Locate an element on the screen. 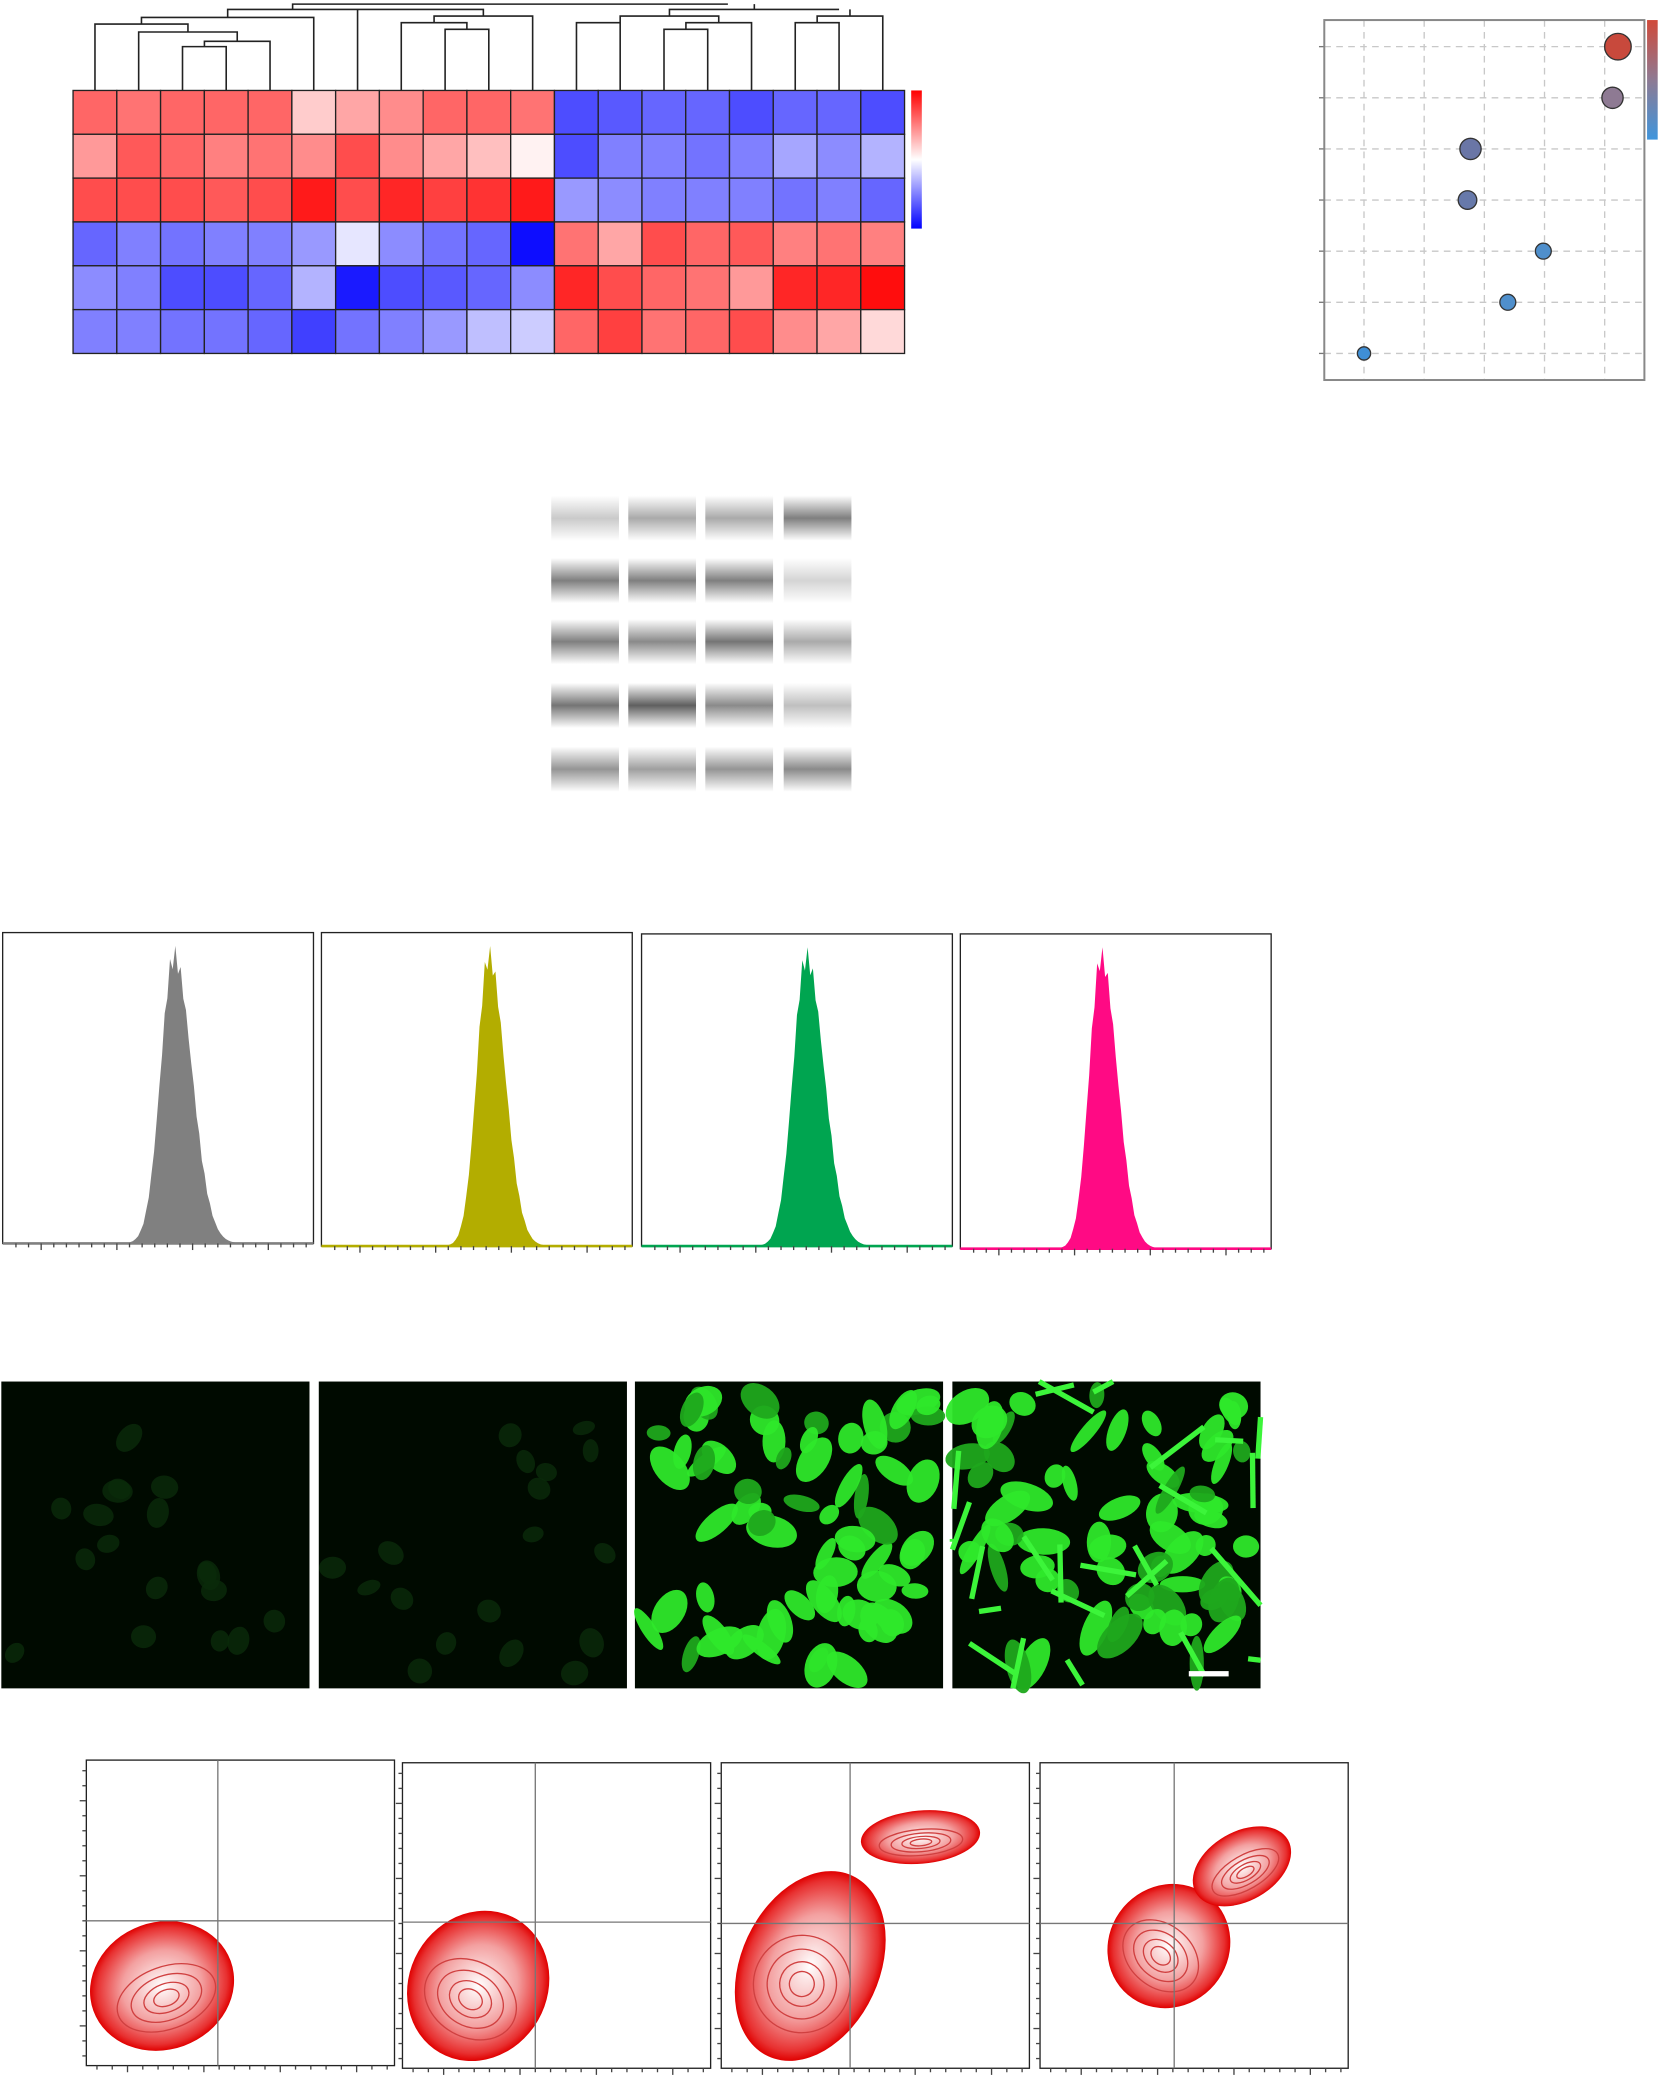 The image size is (1663, 2083). contour-blob is located at coordinates (1242, 1866).